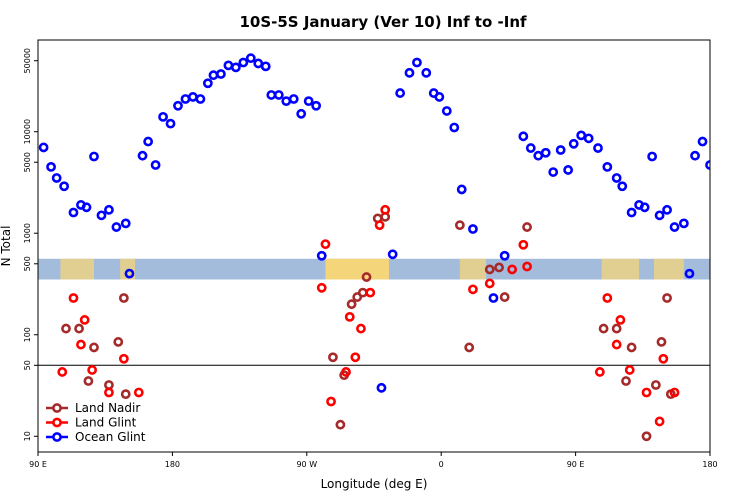 The width and height of the screenshot is (750, 500). What do you see at coordinates (27, 162) in the screenshot?
I see `y-tick-label: 5000` at bounding box center [27, 162].